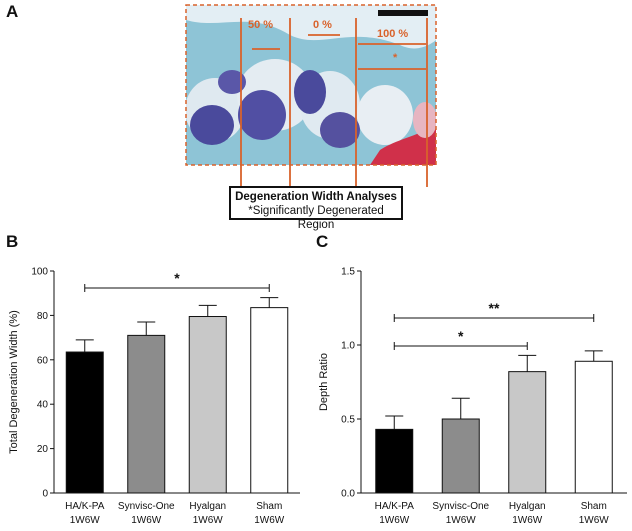 The image size is (632, 531). Describe the element at coordinates (43, 316) in the screenshot. I see `y-tick-label: 80` at that location.